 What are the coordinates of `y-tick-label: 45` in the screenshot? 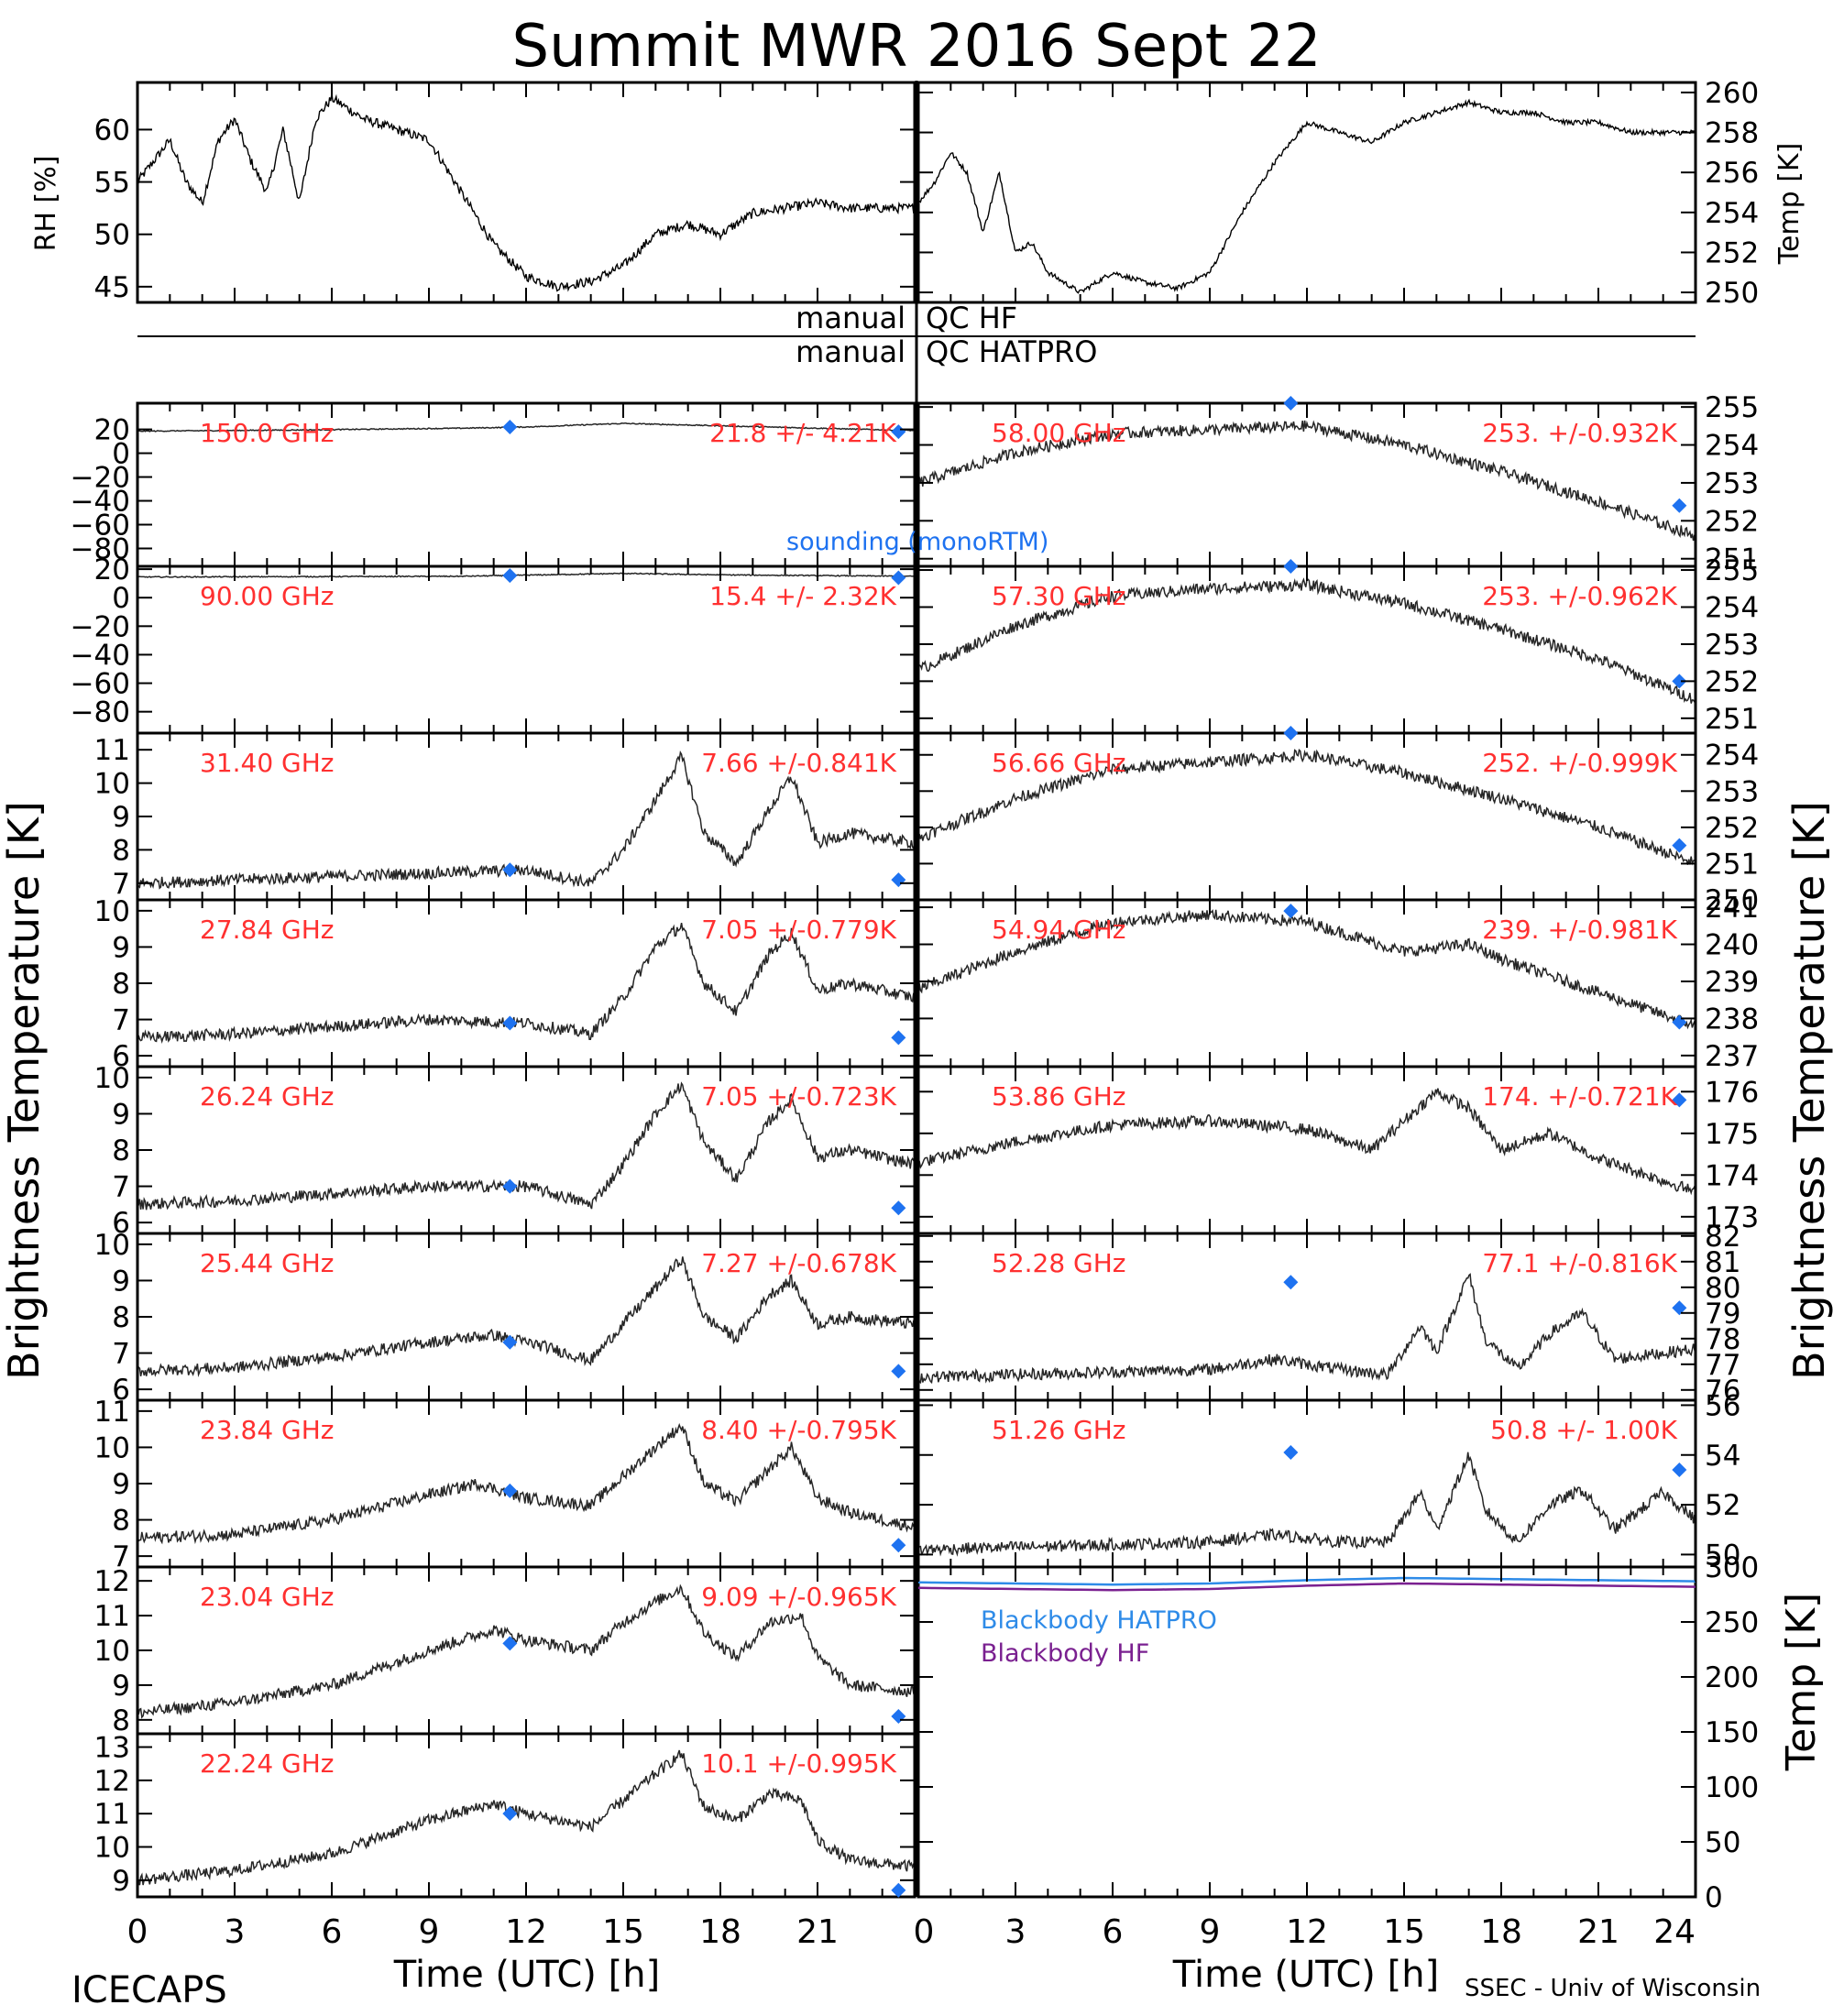 It's located at (112, 287).